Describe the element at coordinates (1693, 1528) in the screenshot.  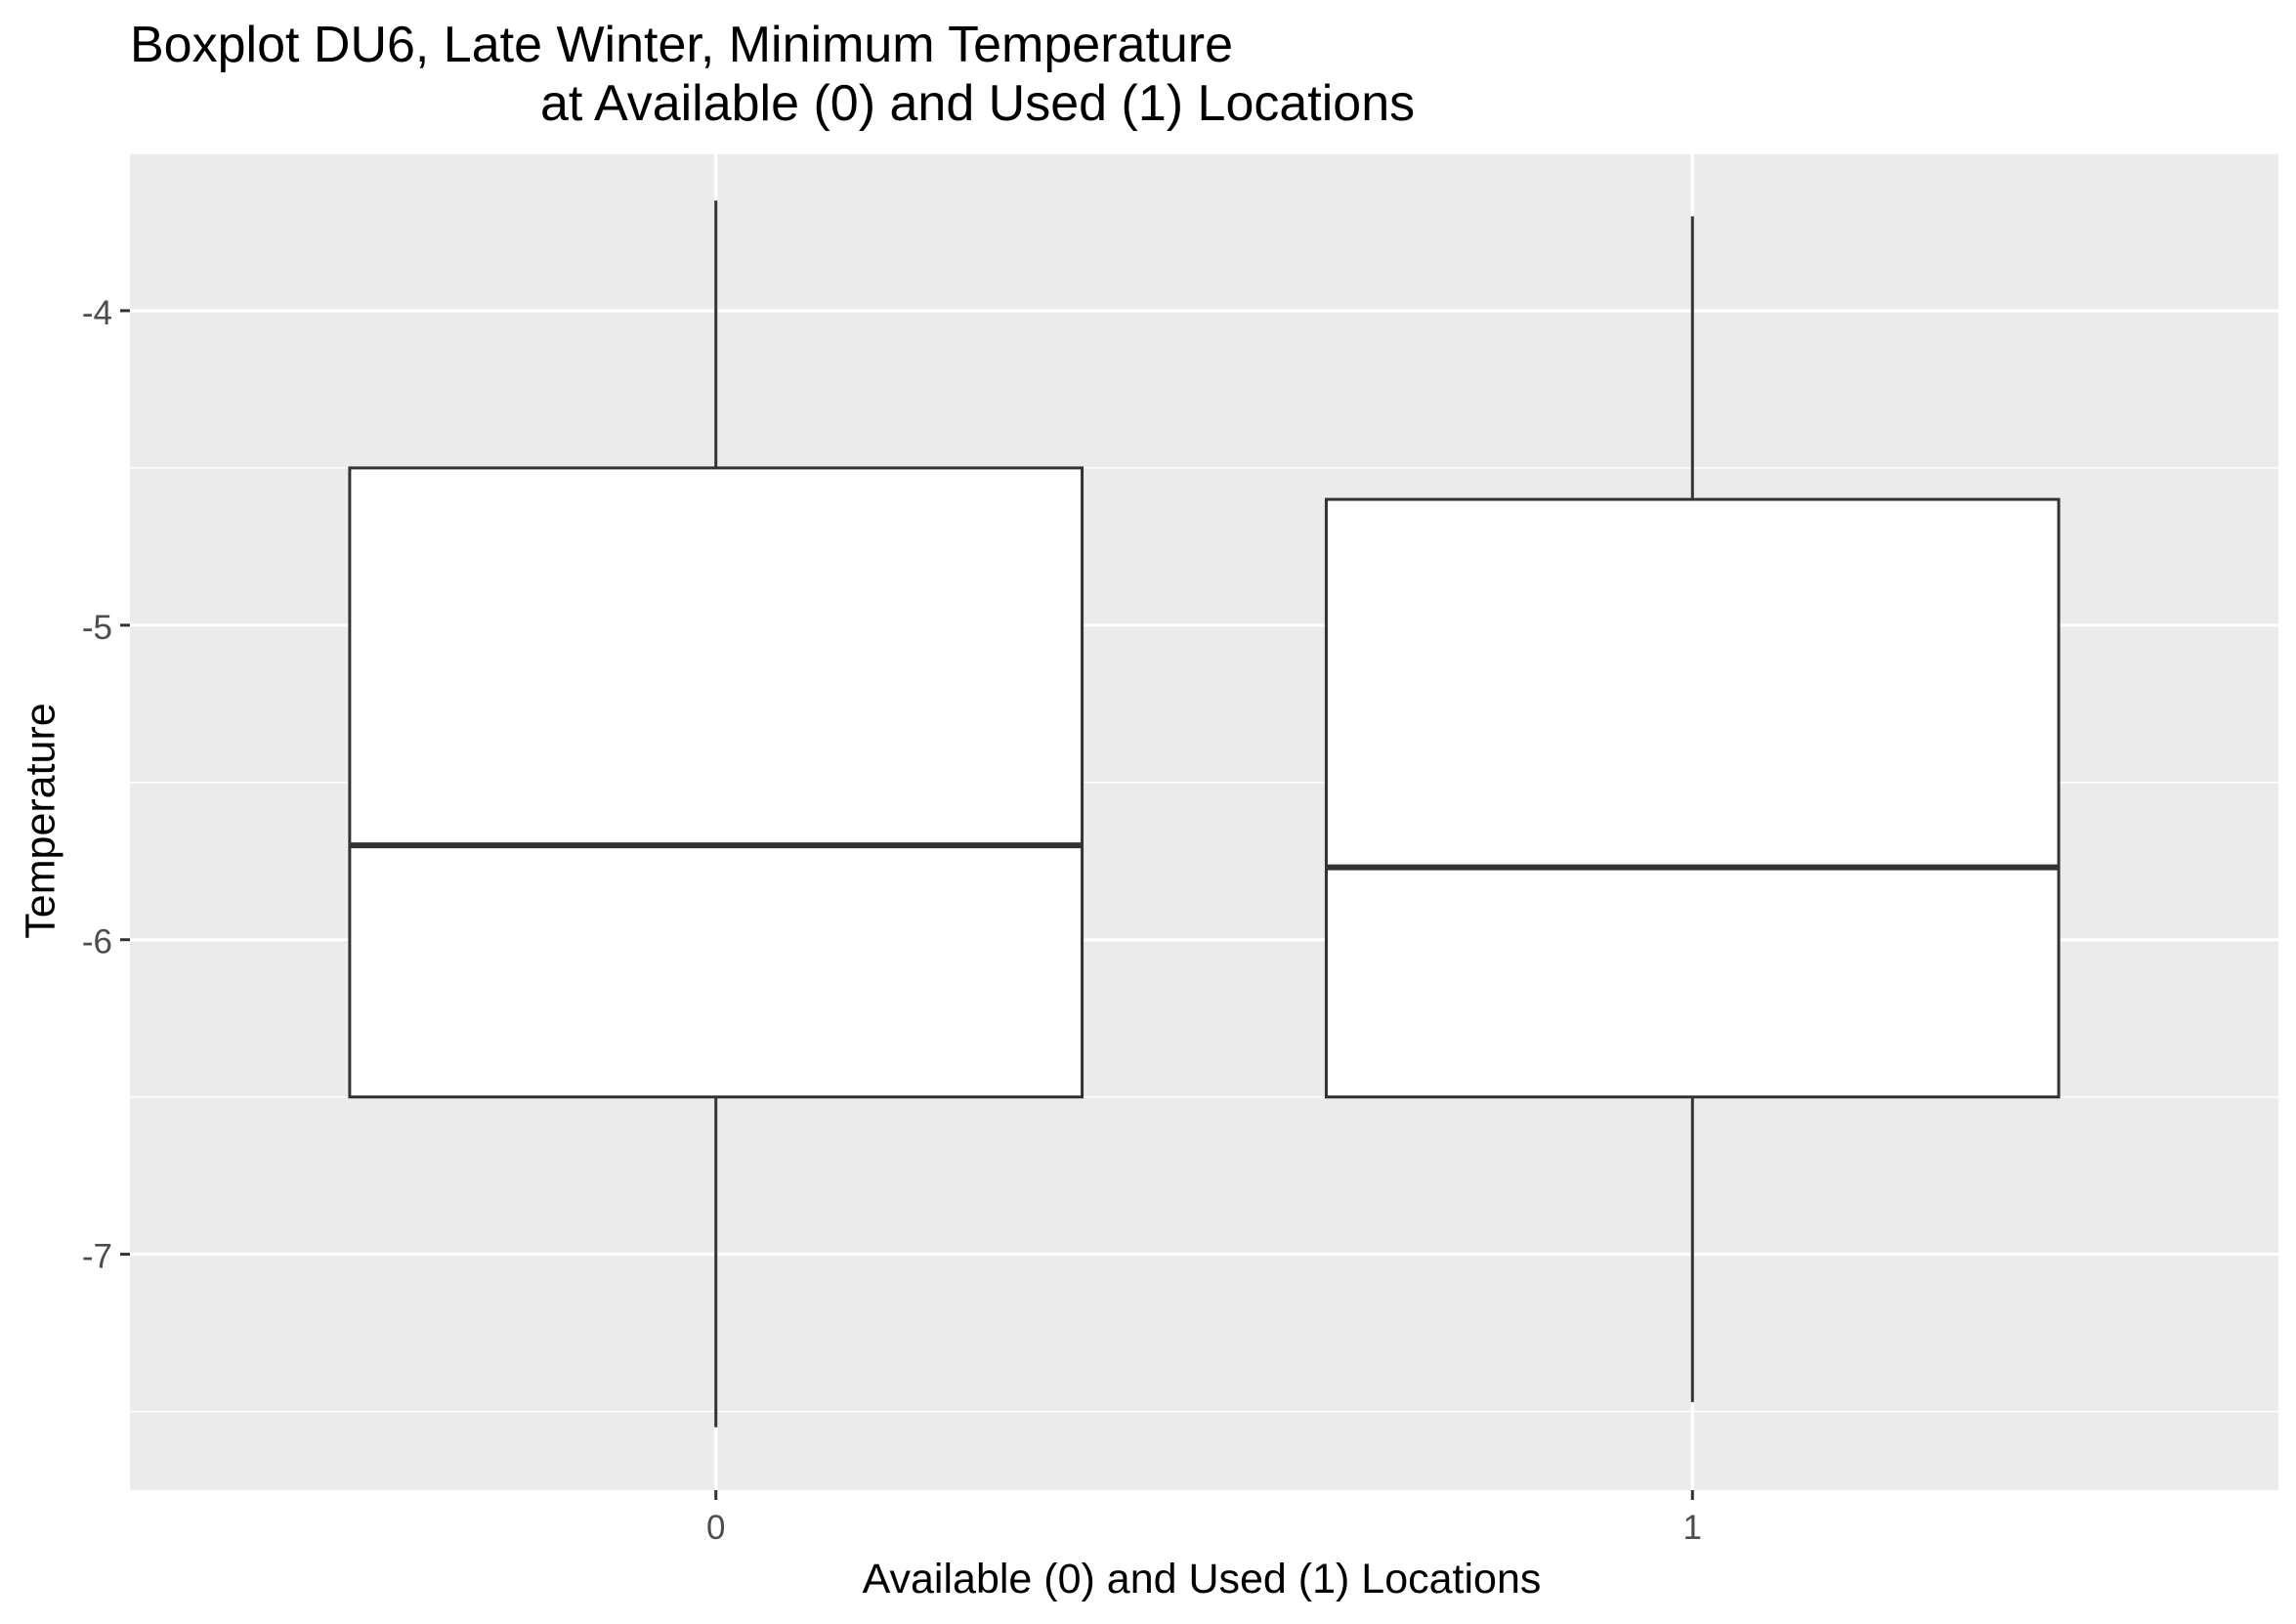
I see `x-tick-label: 1` at that location.